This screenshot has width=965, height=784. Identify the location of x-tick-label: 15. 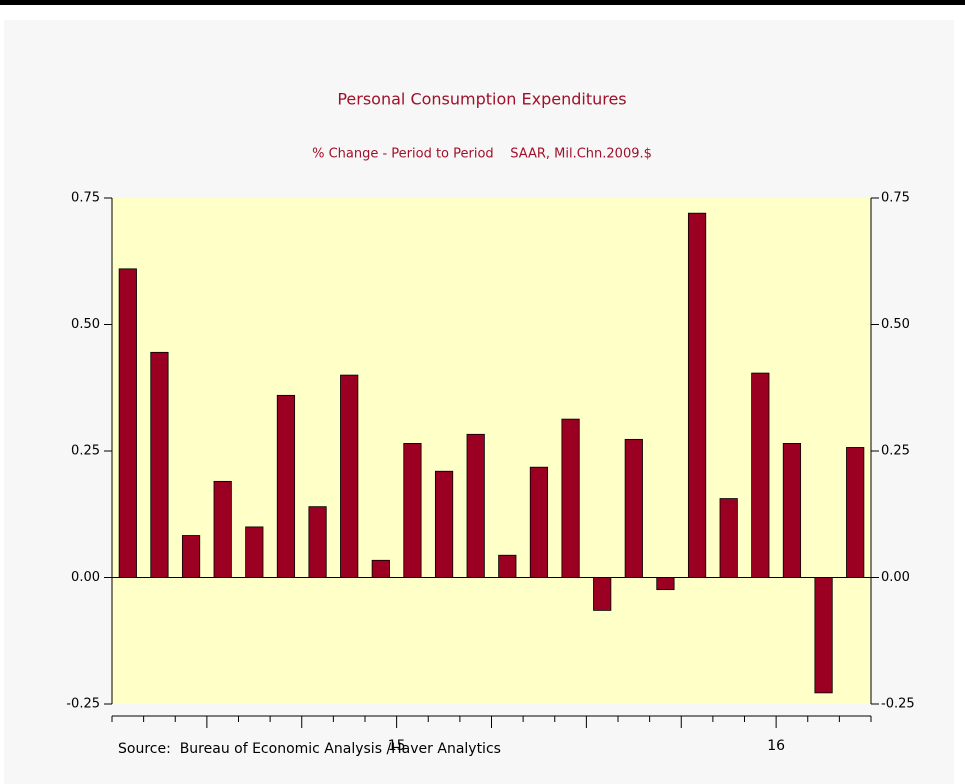
(397, 746).